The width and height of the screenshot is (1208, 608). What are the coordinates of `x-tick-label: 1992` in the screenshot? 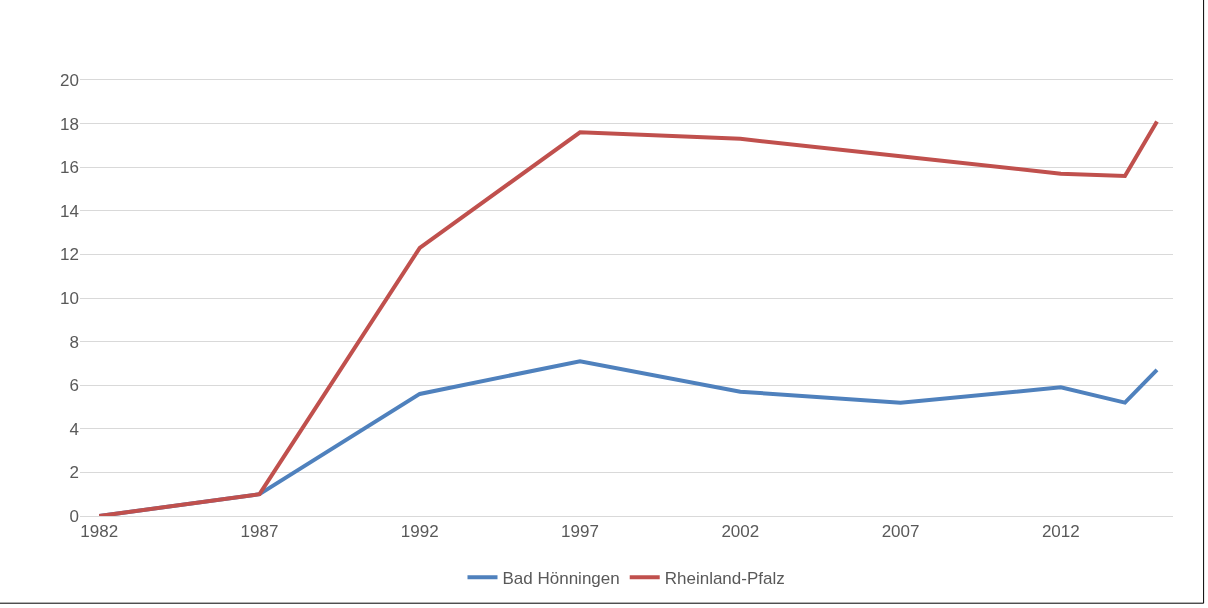 It's located at (419, 532).